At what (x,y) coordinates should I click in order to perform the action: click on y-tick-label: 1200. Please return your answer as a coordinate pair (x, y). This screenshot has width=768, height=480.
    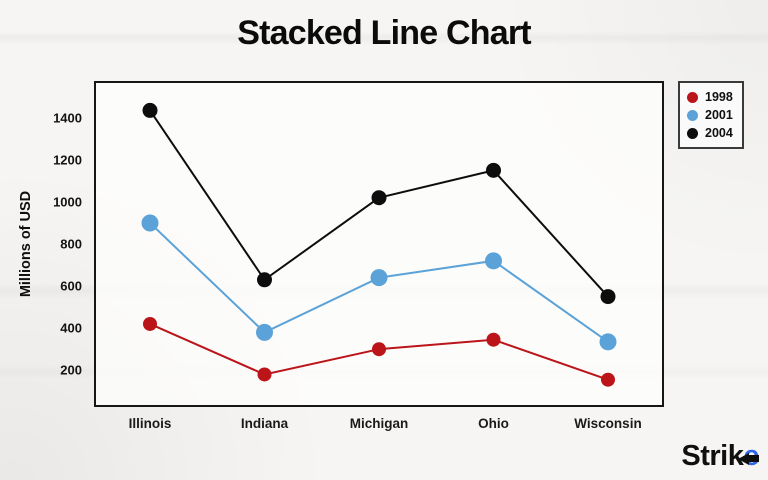
    Looking at the image, I should click on (67, 159).